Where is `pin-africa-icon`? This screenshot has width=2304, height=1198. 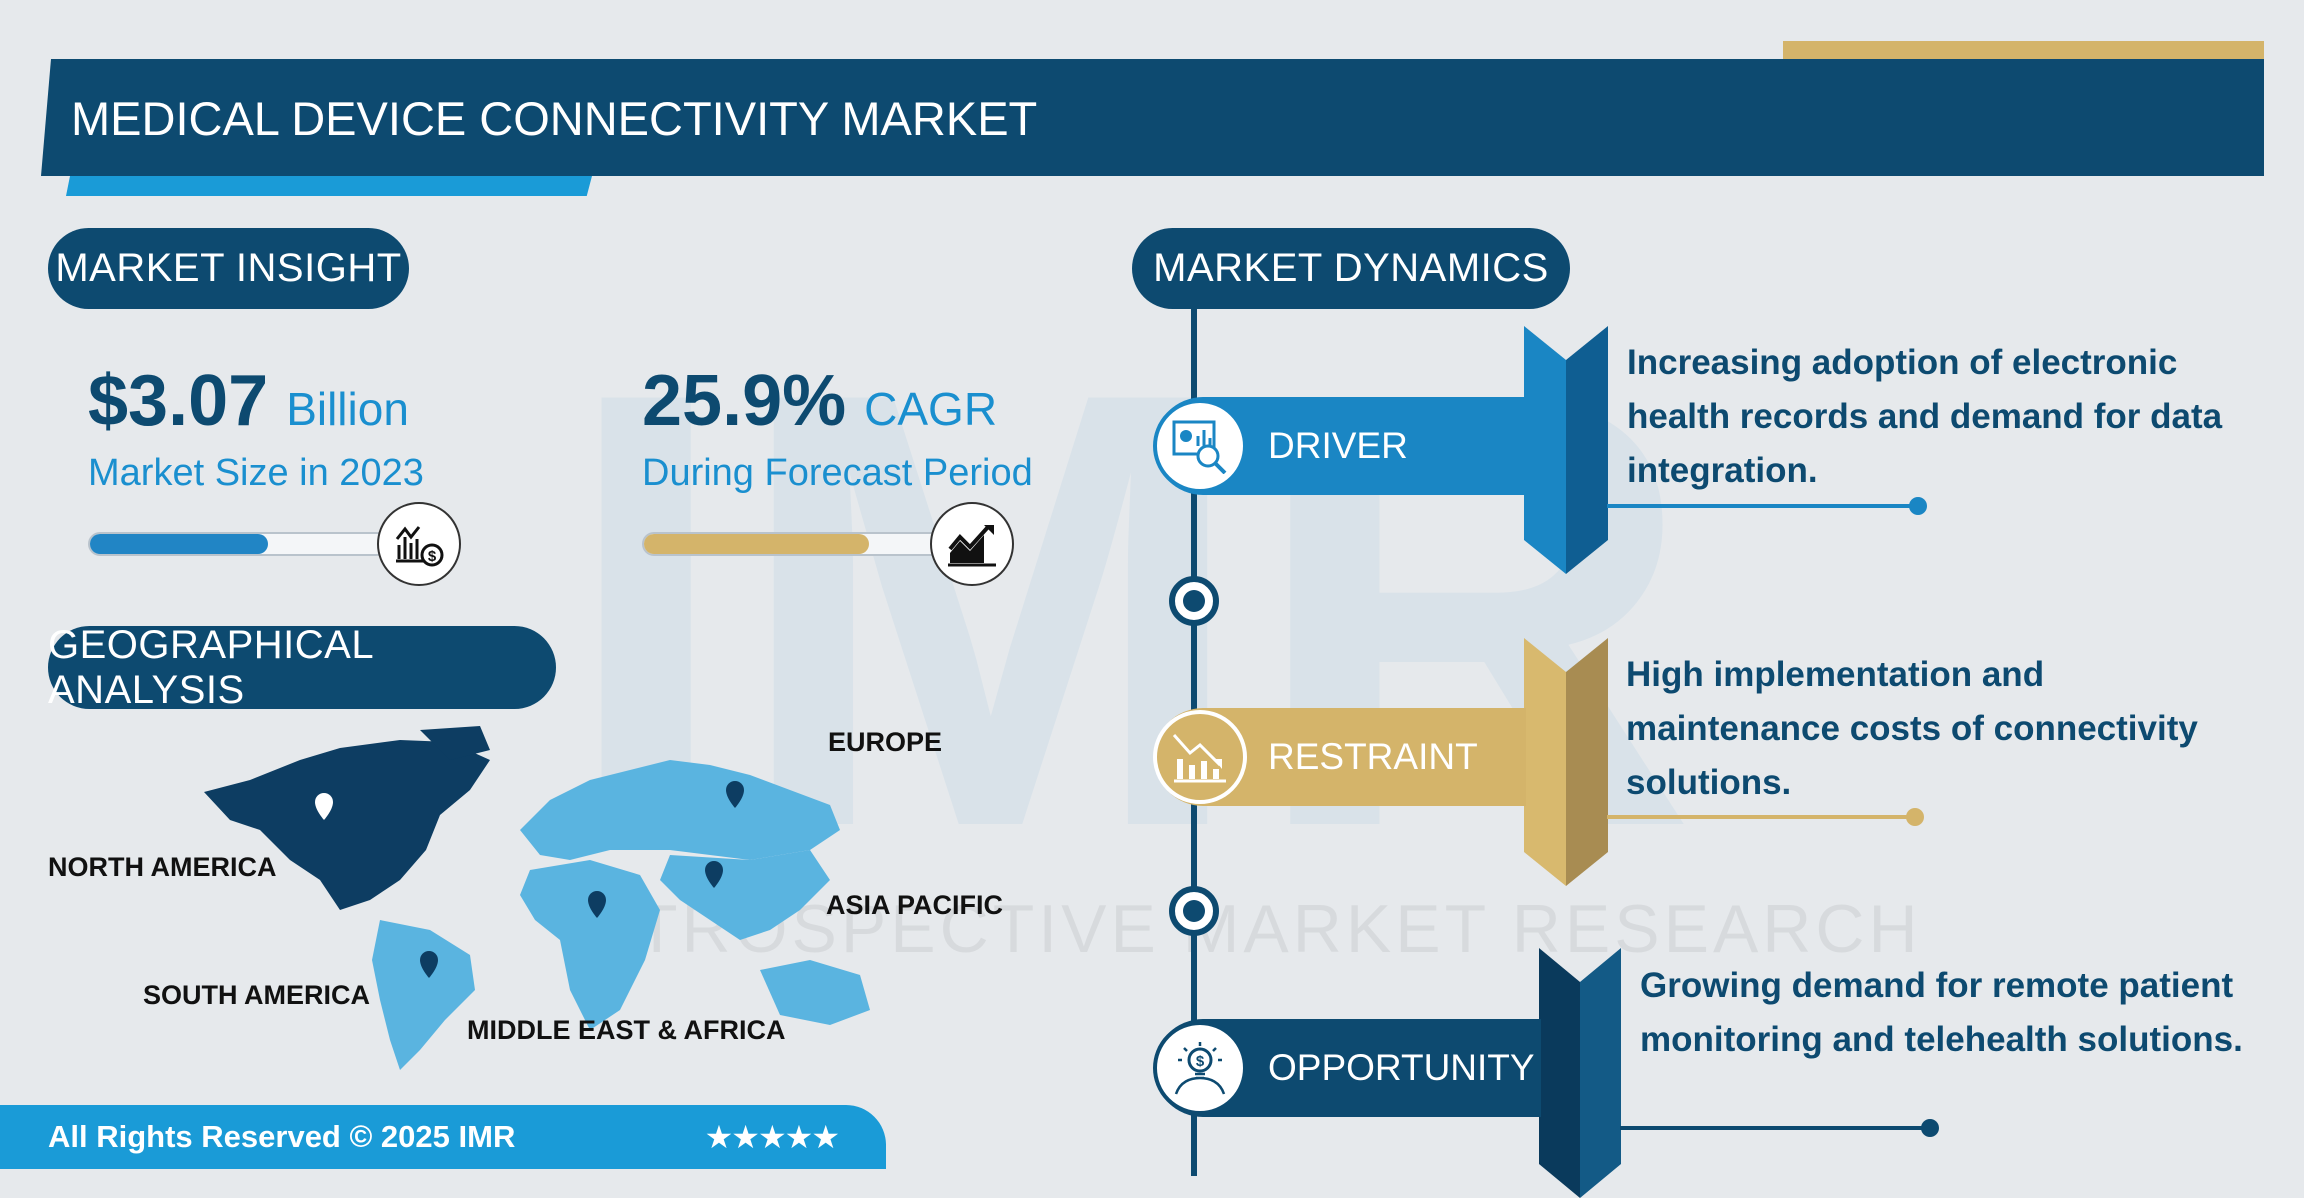 pin-africa-icon is located at coordinates (597, 904).